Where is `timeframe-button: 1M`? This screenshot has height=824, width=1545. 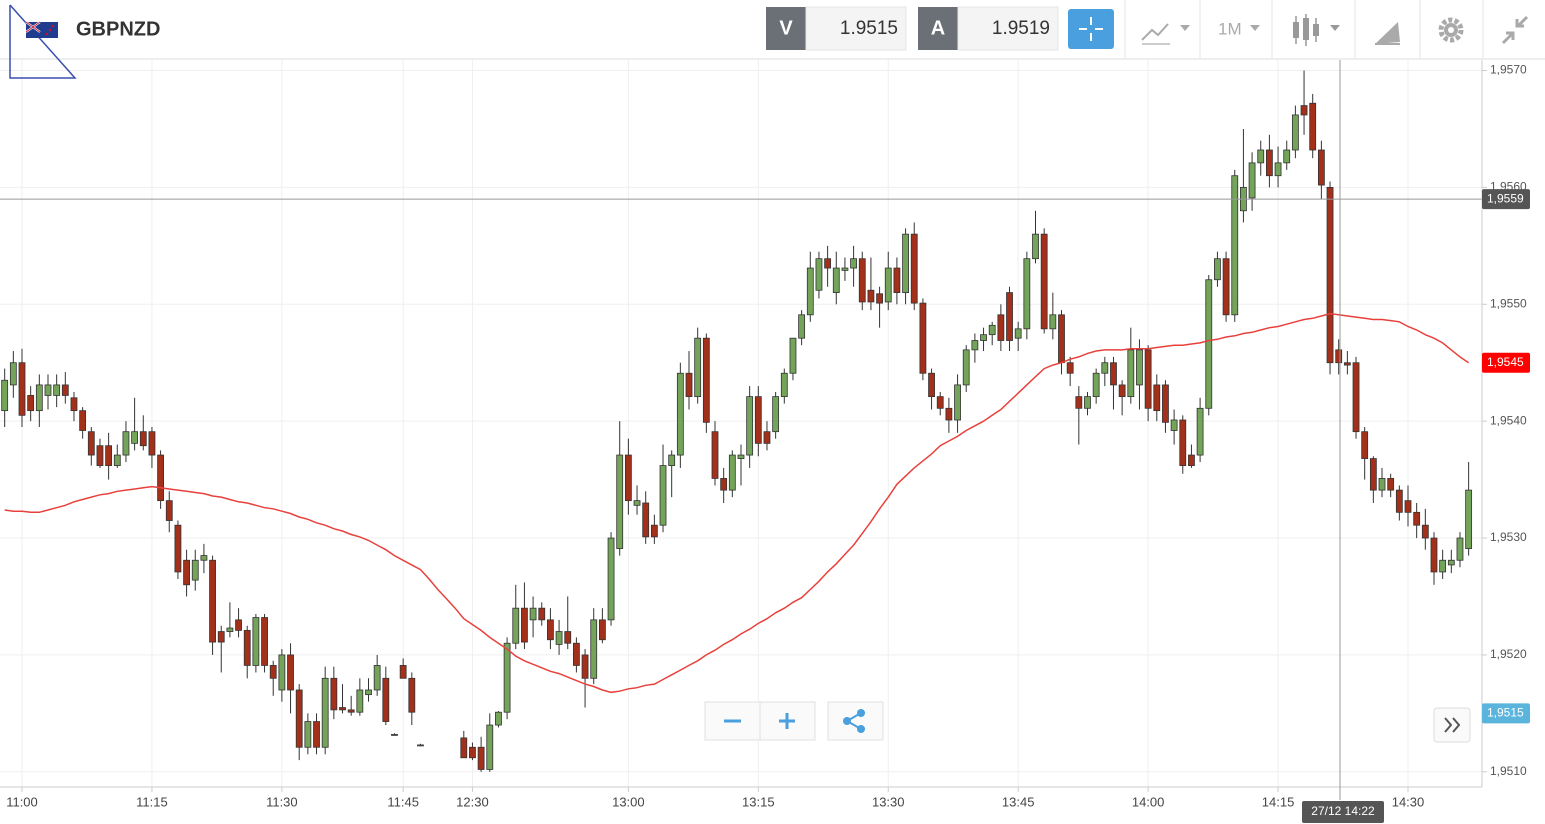
timeframe-button: 1M is located at coordinates (1239, 28).